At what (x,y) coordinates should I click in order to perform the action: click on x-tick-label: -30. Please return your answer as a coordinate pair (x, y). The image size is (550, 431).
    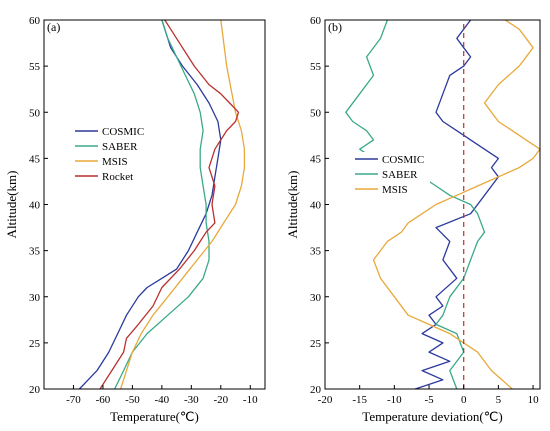
    Looking at the image, I should click on (191, 400).